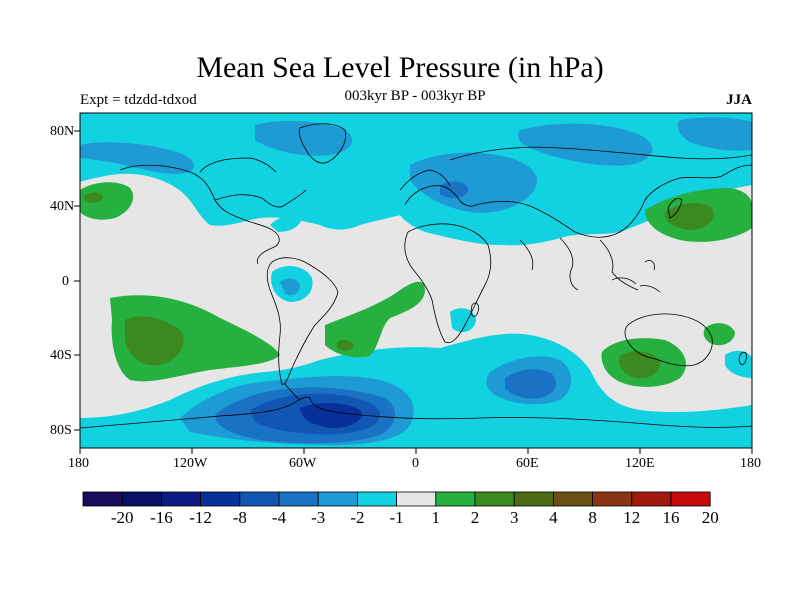  Describe the element at coordinates (62, 206) in the screenshot. I see `lat-tick-40n: 40N` at that location.